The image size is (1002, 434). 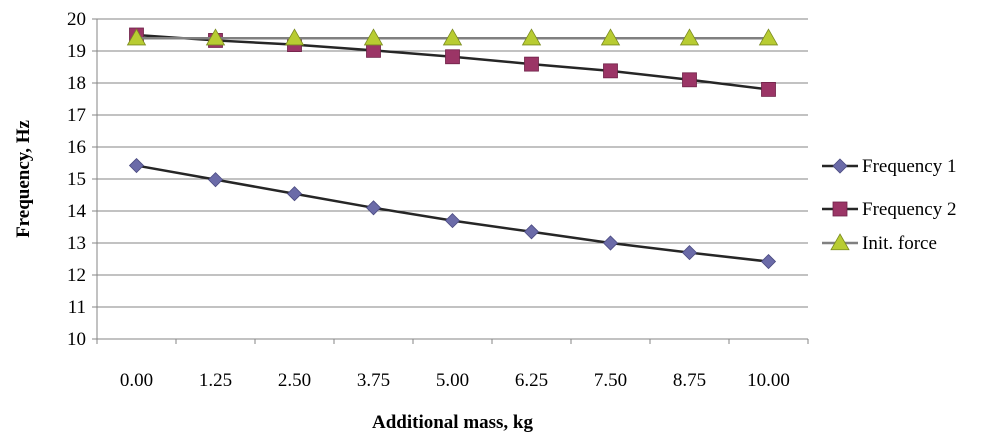 What do you see at coordinates (77, 307) in the screenshot?
I see `y-tick-label: 11` at bounding box center [77, 307].